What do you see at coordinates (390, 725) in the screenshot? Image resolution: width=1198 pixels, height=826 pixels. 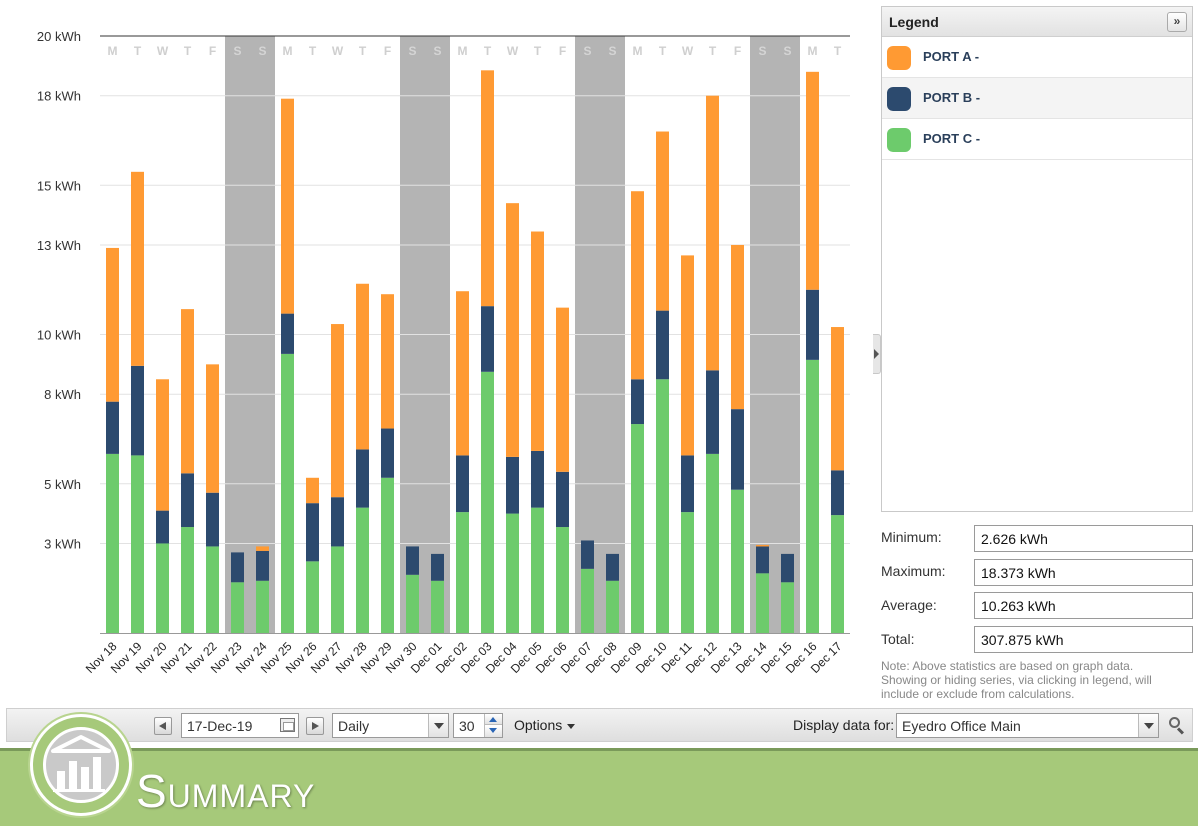 I see `interval-select: Daily` at bounding box center [390, 725].